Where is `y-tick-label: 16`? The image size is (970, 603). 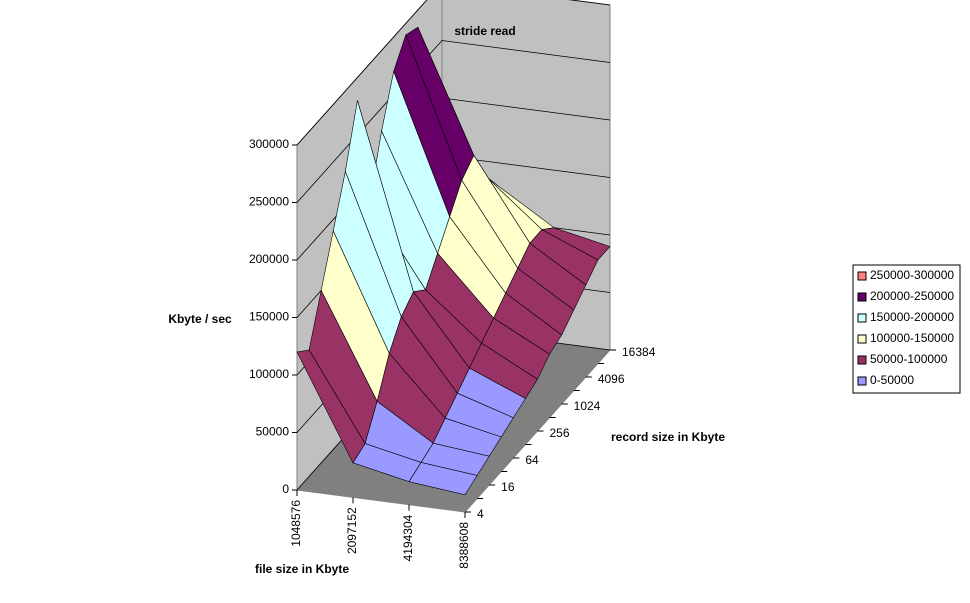
y-tick-label: 16 is located at coordinates (508, 487).